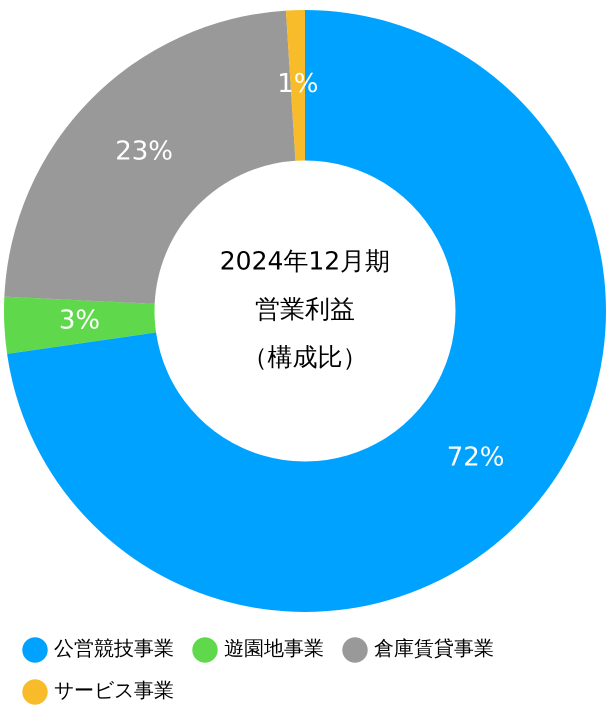 The image size is (610, 720). What do you see at coordinates (305, 309) in the screenshot?
I see `text: 営業利益` at bounding box center [305, 309].